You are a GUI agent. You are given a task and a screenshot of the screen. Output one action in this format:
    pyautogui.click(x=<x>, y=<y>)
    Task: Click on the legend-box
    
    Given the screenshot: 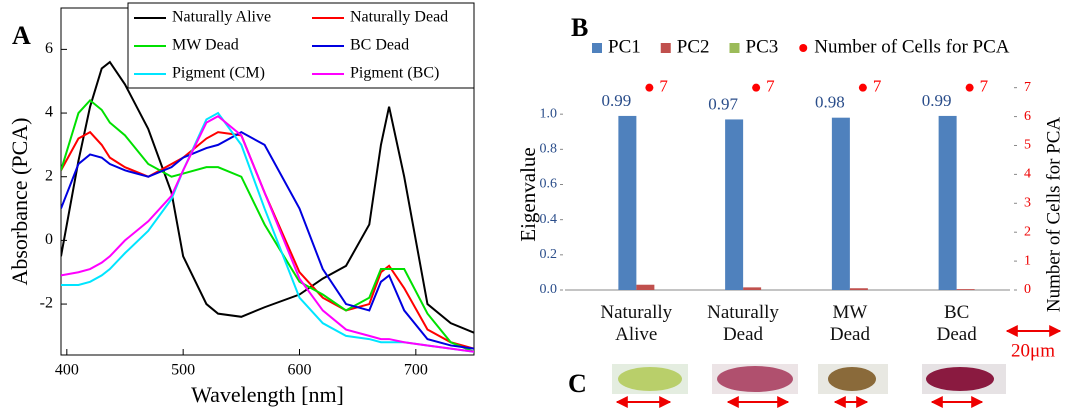 What is the action you would take?
    pyautogui.click(x=301, y=45)
    